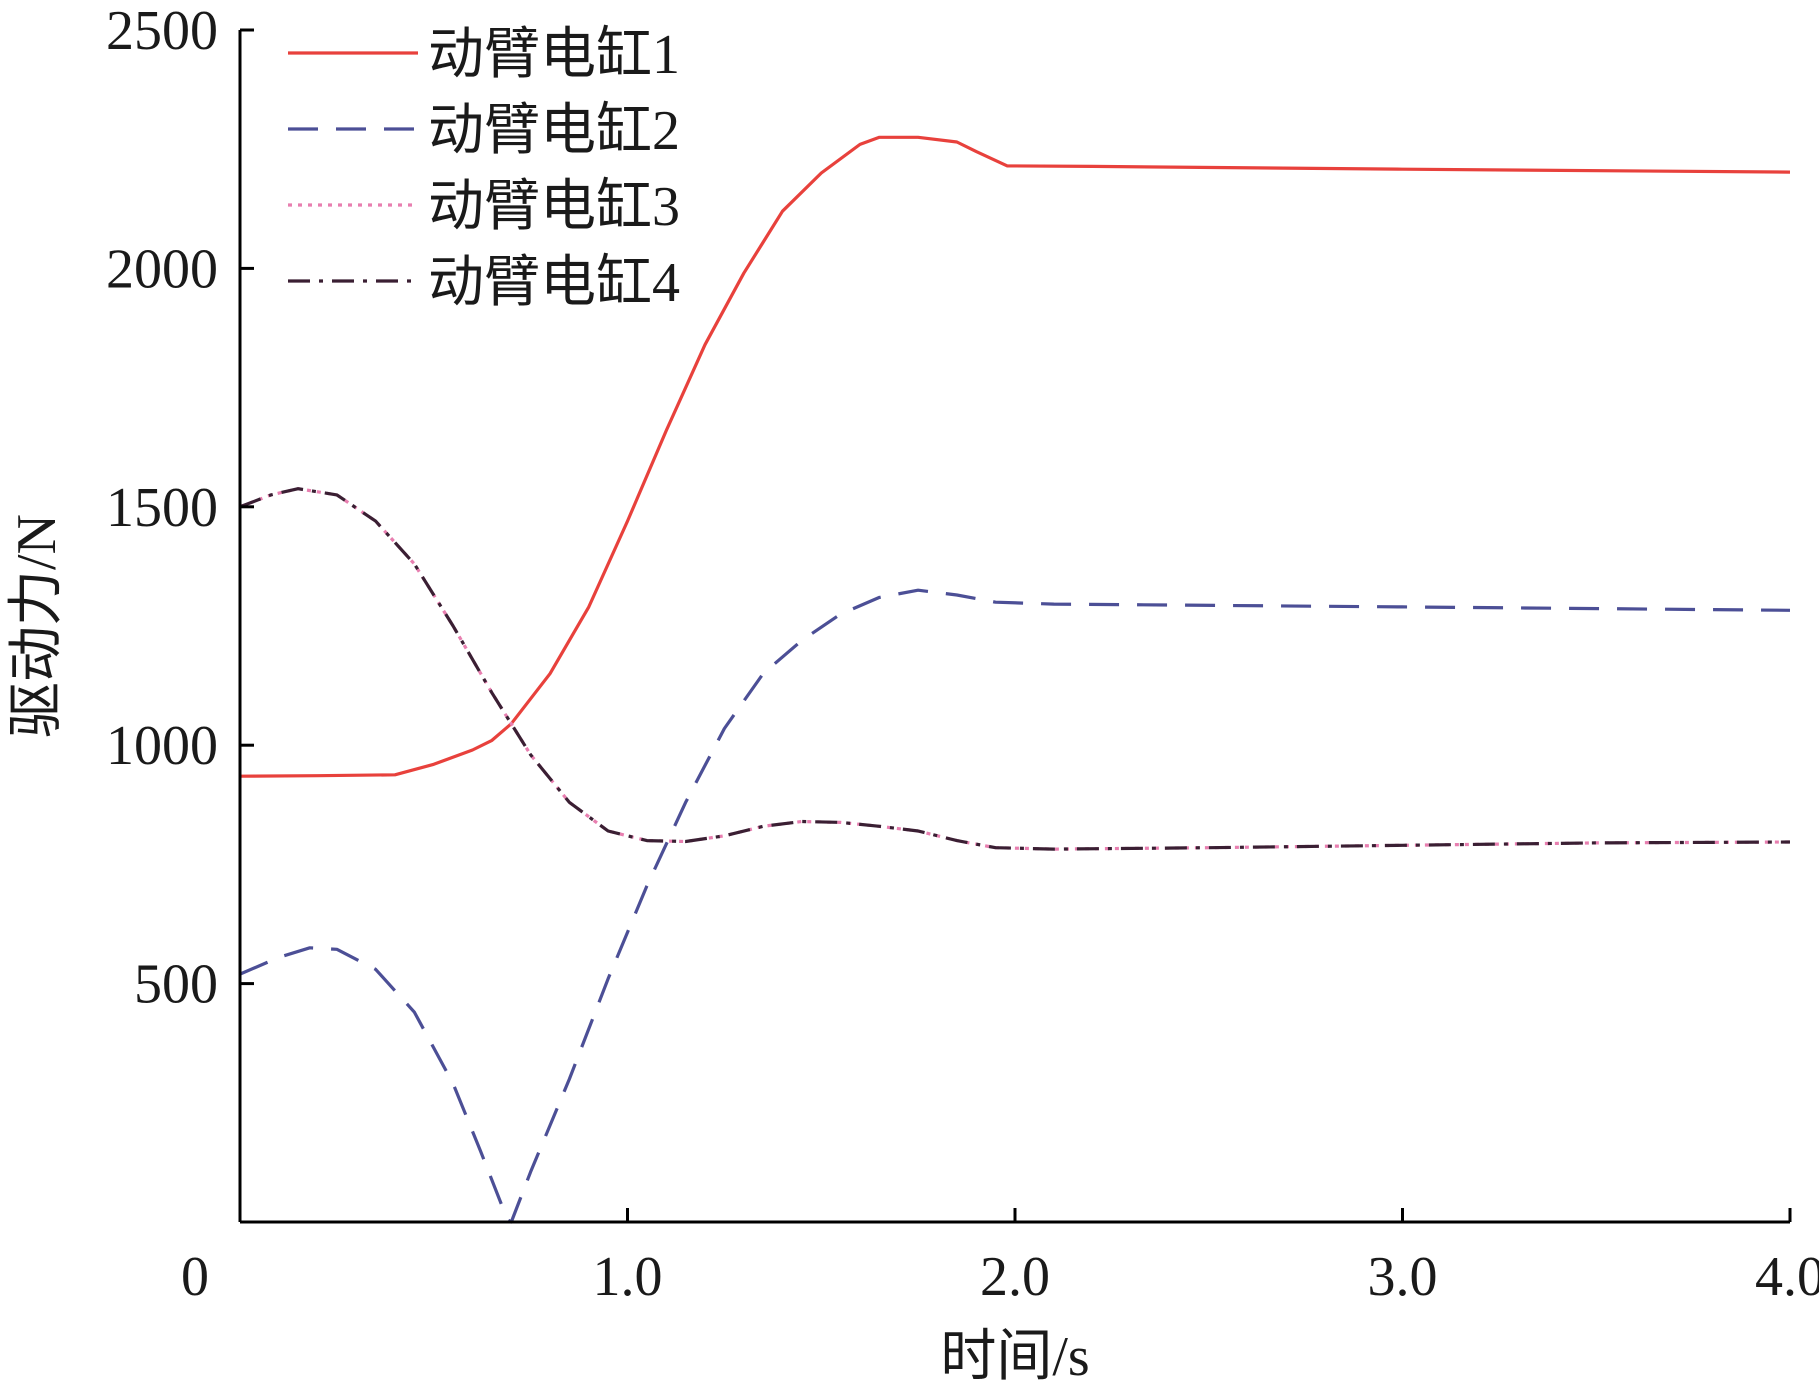 Image resolution: width=1819 pixels, height=1398 pixels. What do you see at coordinates (554, 283) in the screenshot?
I see `legend-label: 动臂电缸4` at bounding box center [554, 283].